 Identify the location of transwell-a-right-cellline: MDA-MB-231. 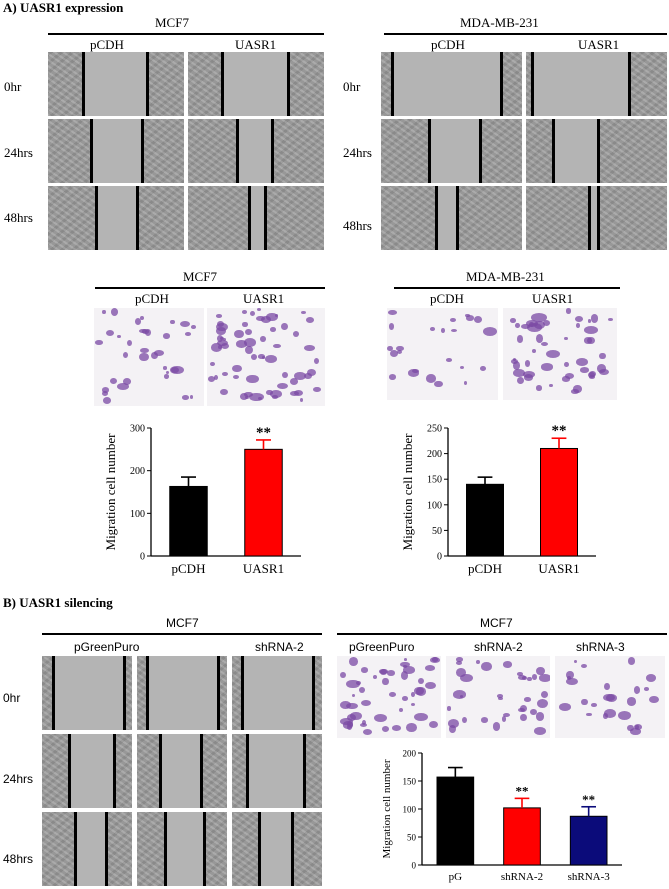
(505, 276).